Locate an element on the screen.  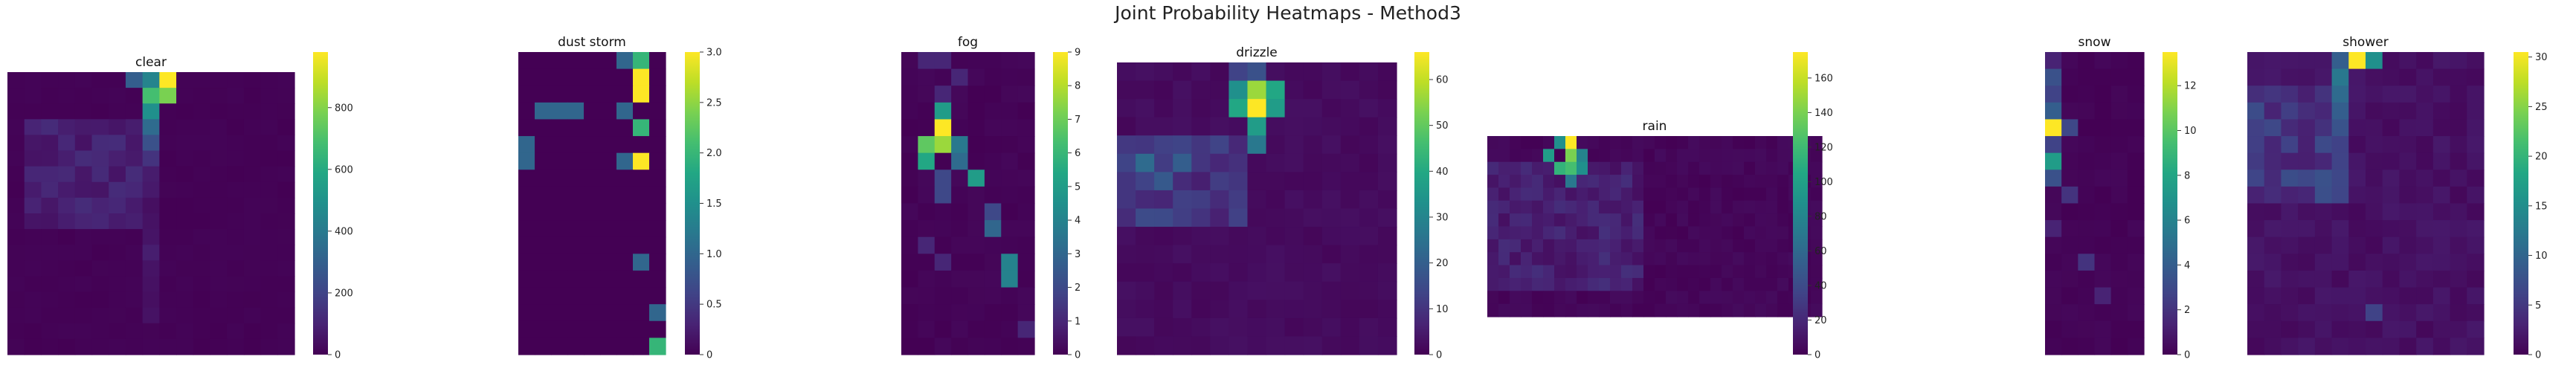
colorbar-tick-label: 2 is located at coordinates (2187, 310).